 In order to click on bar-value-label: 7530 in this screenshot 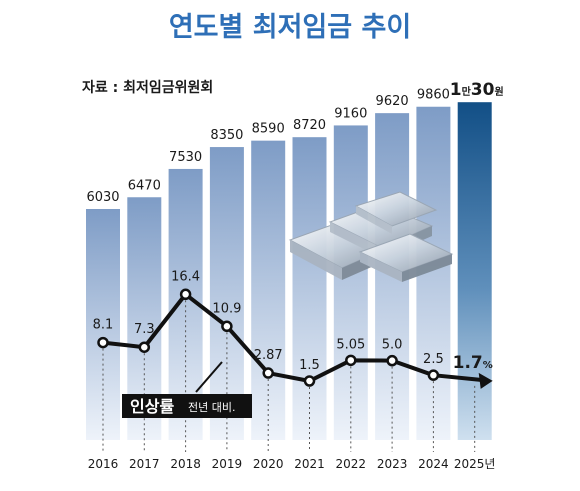, I will do `click(185, 157)`.